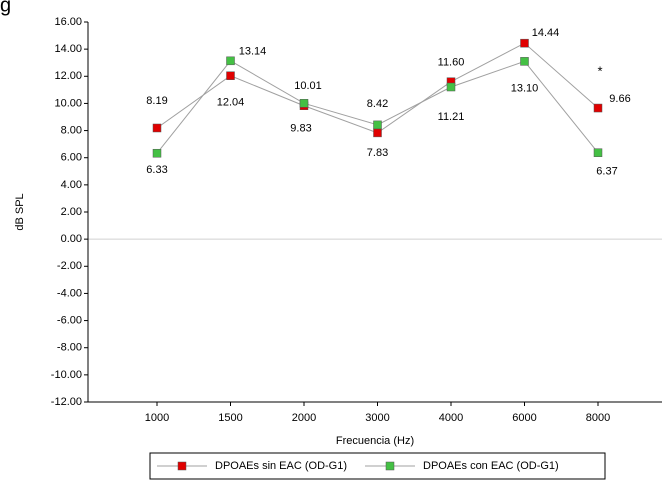  What do you see at coordinates (451, 117) in the screenshot?
I see `data-label: 11.21` at bounding box center [451, 117].